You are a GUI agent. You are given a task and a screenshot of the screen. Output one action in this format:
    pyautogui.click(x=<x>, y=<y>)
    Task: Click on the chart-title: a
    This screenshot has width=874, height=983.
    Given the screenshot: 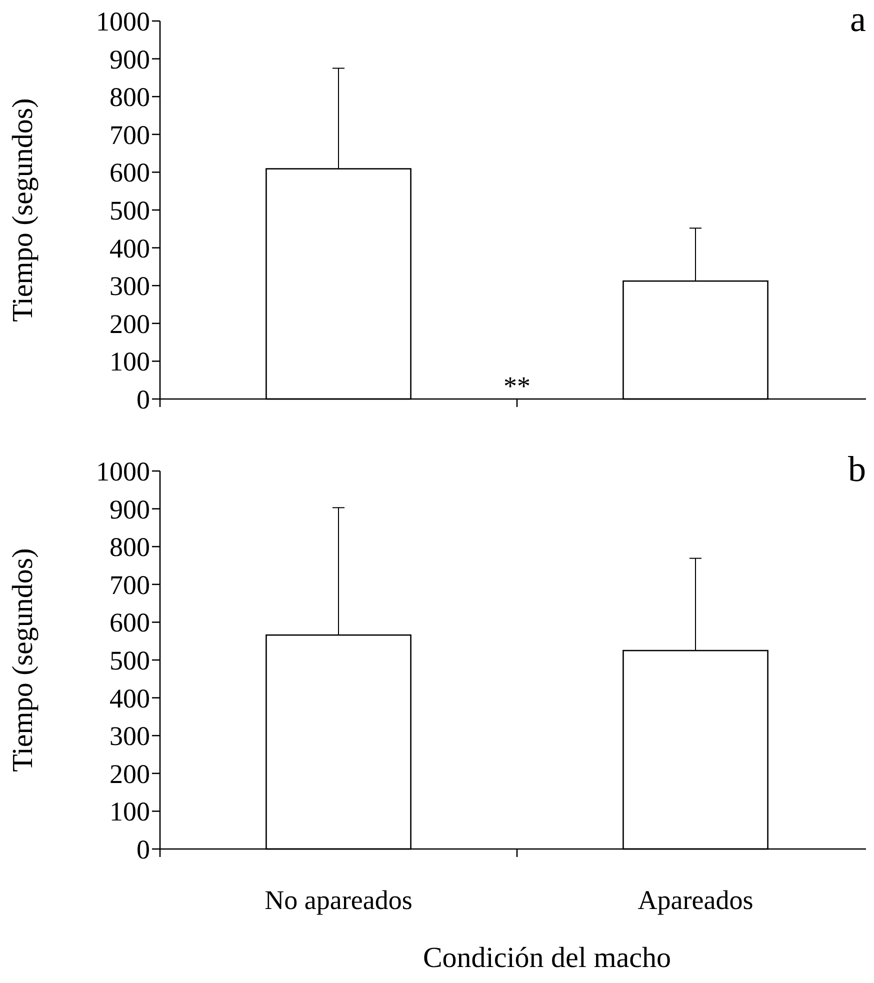 What is the action you would take?
    pyautogui.click(x=858, y=19)
    